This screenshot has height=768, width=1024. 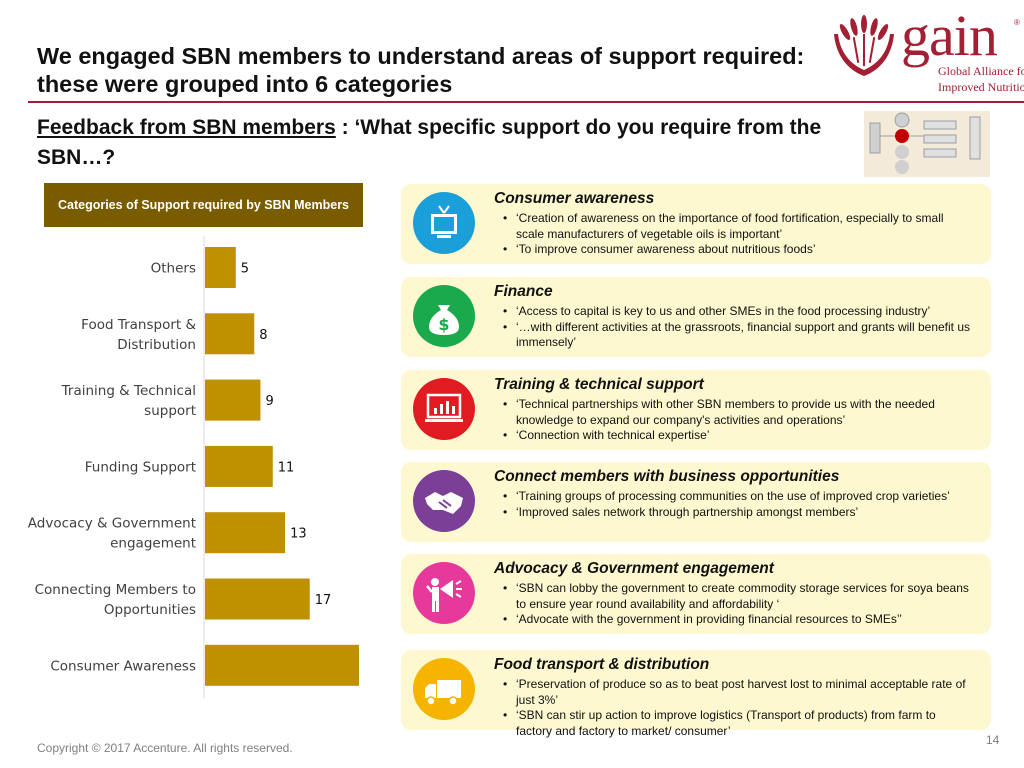 What do you see at coordinates (599, 384) in the screenshot?
I see `card-title: Training & technical support` at bounding box center [599, 384].